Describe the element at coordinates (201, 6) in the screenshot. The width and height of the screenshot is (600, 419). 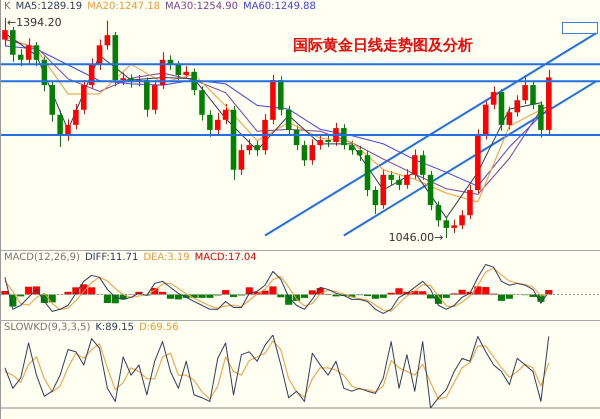
I see `text: MA30:1254.90` at that location.